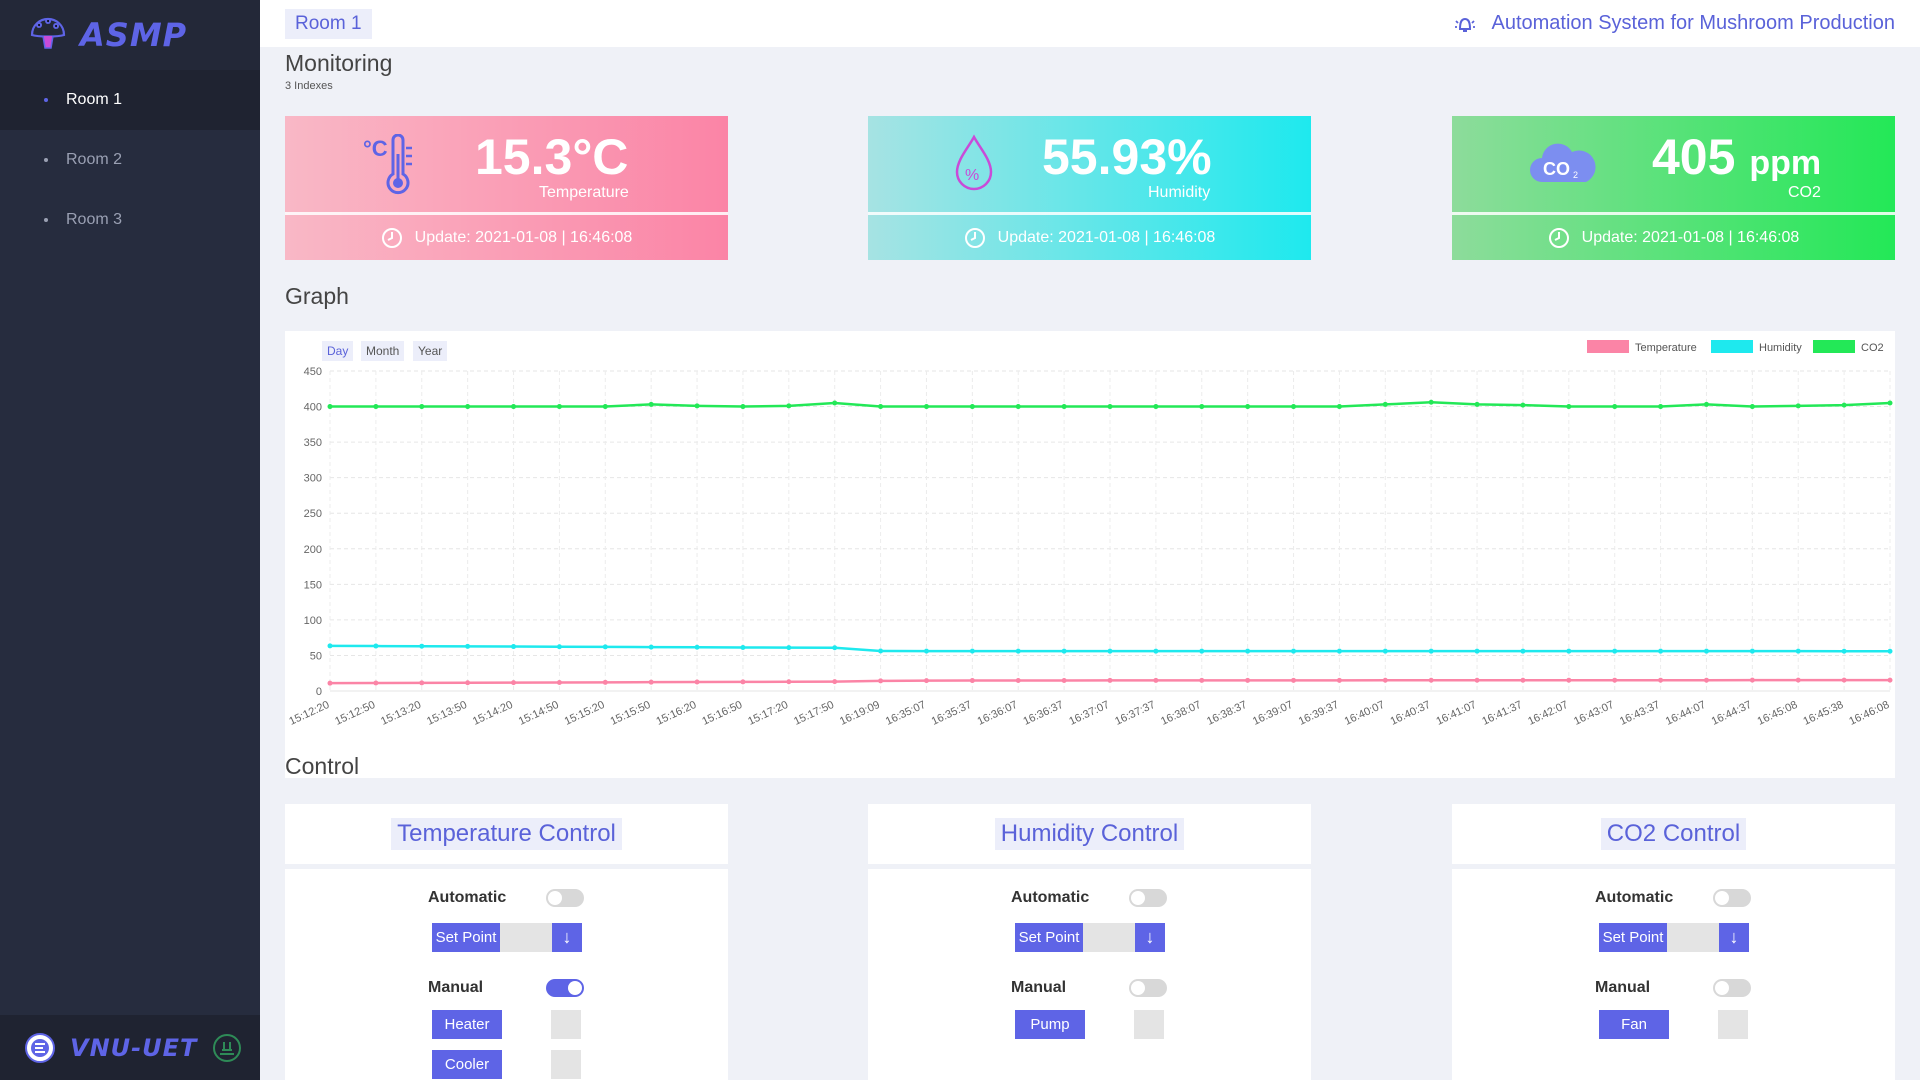  Describe the element at coordinates (1780, 348) in the screenshot. I see `legend-label: Humidity` at that location.